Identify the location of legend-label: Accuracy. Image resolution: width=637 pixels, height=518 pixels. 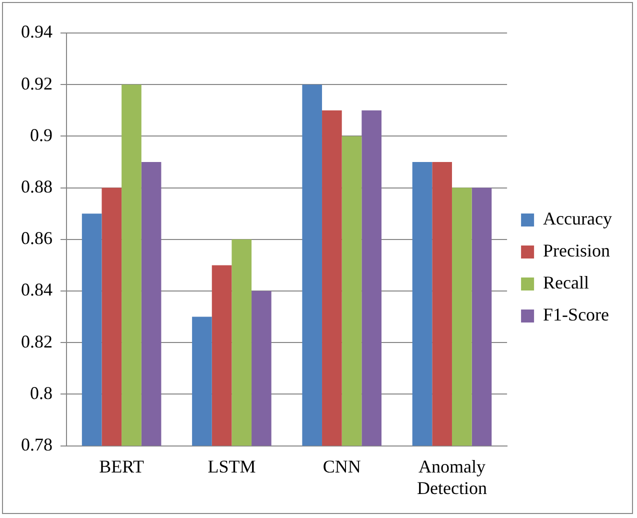
(577, 218).